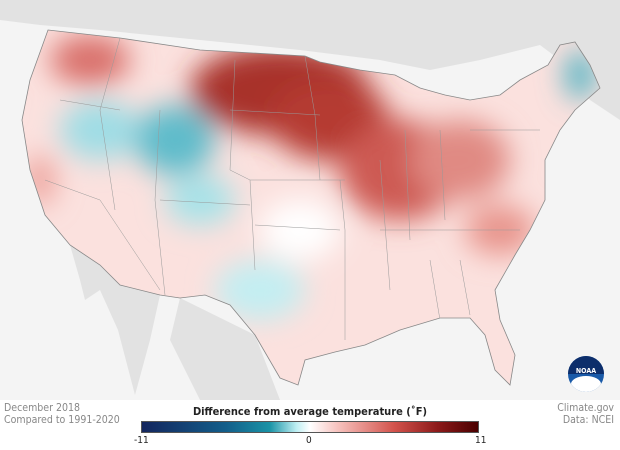  I want to click on legend-title: Difference from average temperature (˚F), so click(310, 411).